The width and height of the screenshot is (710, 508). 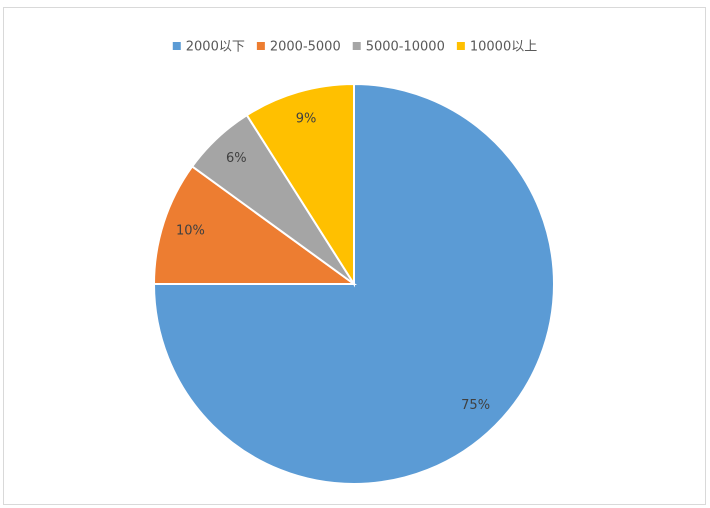 I want to click on data-label: 6%, so click(x=236, y=158).